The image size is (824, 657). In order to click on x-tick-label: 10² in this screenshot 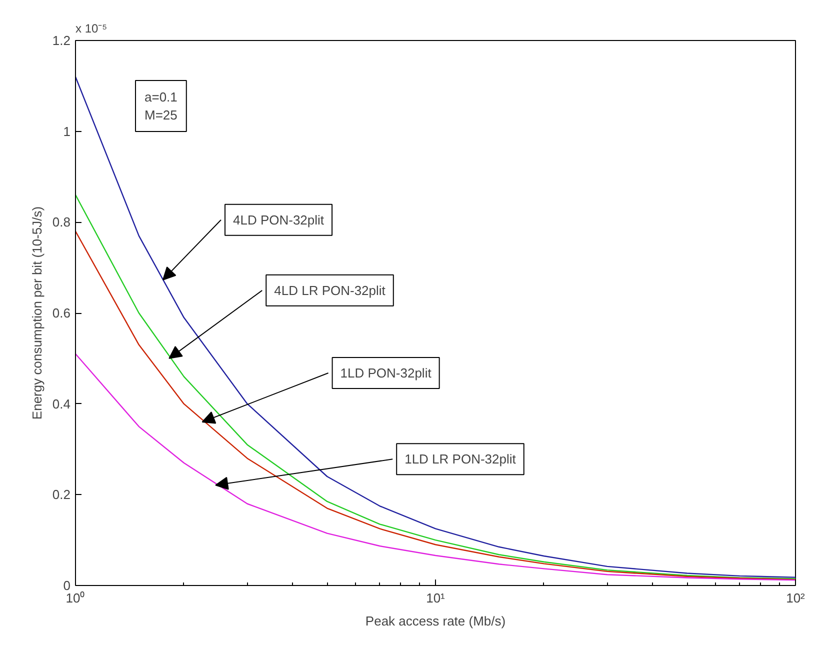, I will do `click(796, 598)`.